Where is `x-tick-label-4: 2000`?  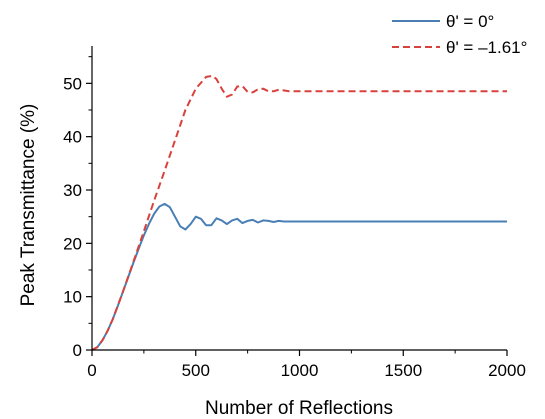
x-tick-label-4: 2000 is located at coordinates (507, 370).